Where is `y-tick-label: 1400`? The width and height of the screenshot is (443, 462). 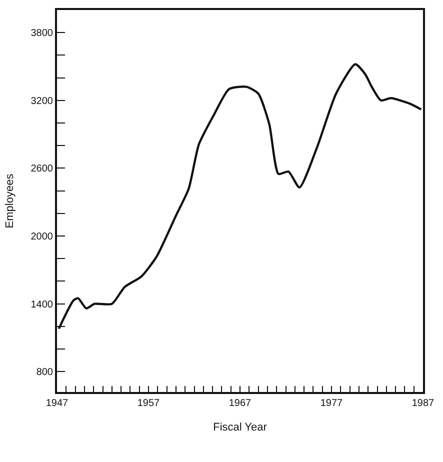 y-tick-label: 1400 is located at coordinates (42, 304).